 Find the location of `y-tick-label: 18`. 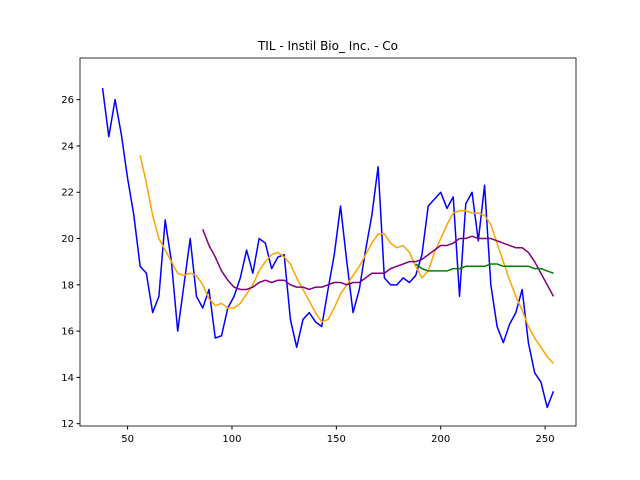

y-tick-label: 18 is located at coordinates (67, 285).